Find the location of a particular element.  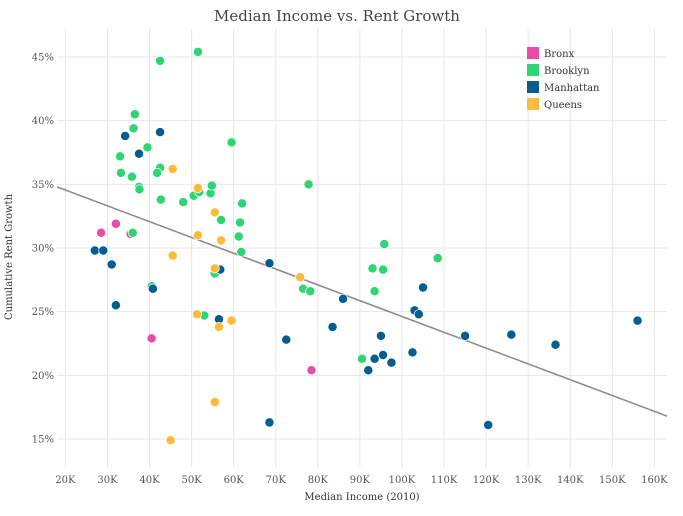

x-tick-label: 40K is located at coordinates (149, 480).